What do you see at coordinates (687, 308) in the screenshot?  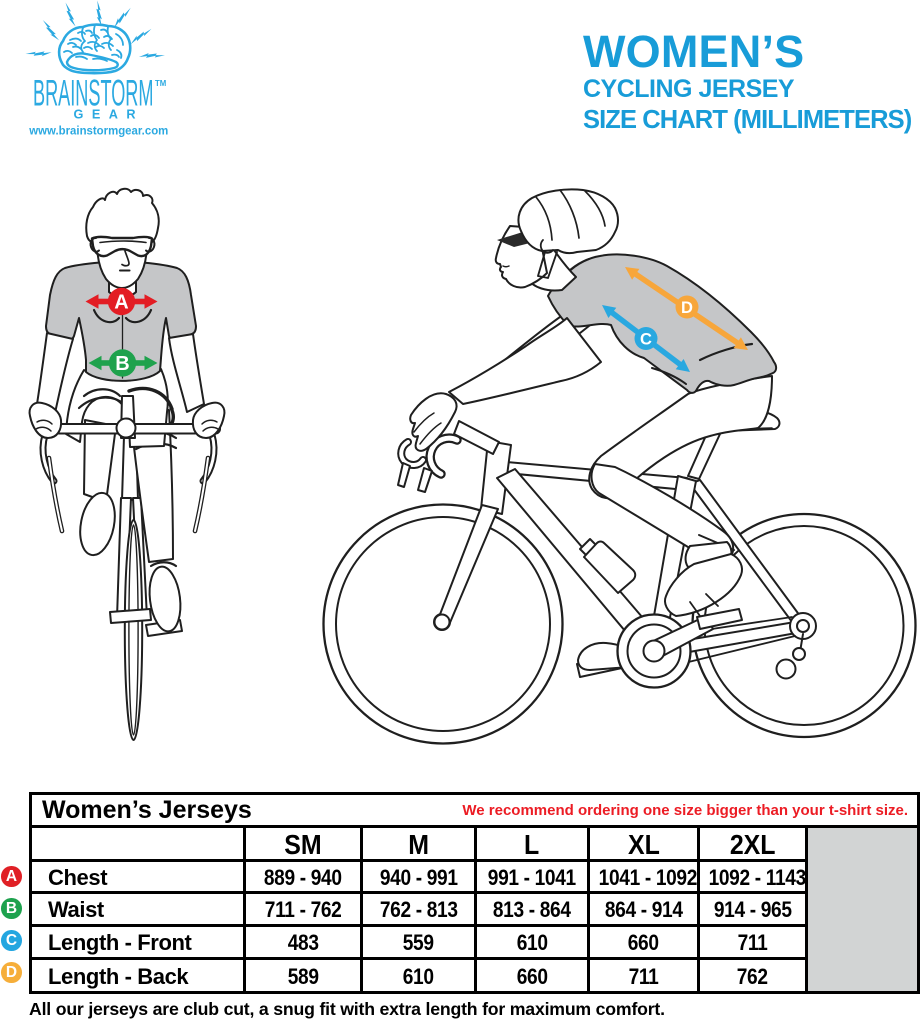 I see `svg-text: D` at bounding box center [687, 308].